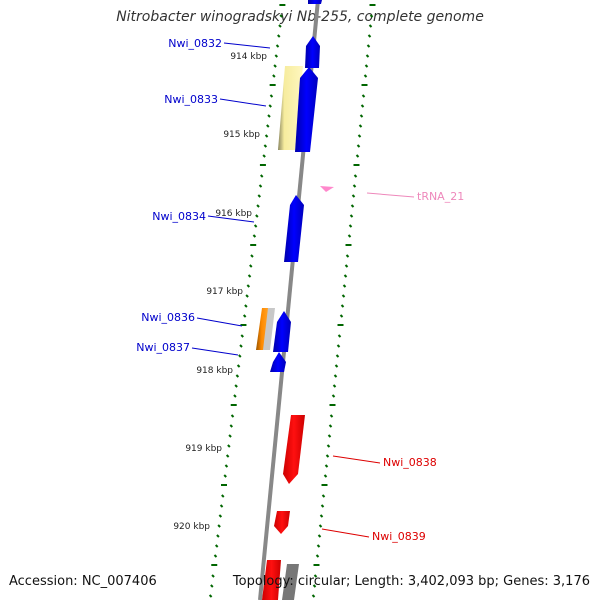  I want to click on gene-arrow-nwi-0837-b, so click(278, 362).